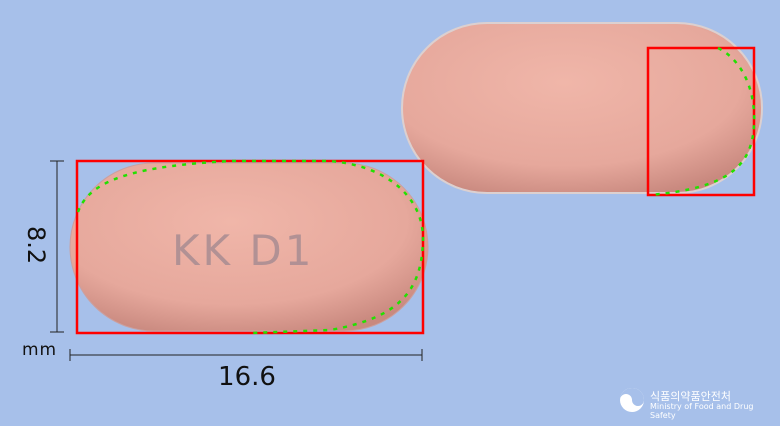 The height and width of the screenshot is (426, 780). Describe the element at coordinates (36, 245) in the screenshot. I see `height-value-label: 8.2` at that location.